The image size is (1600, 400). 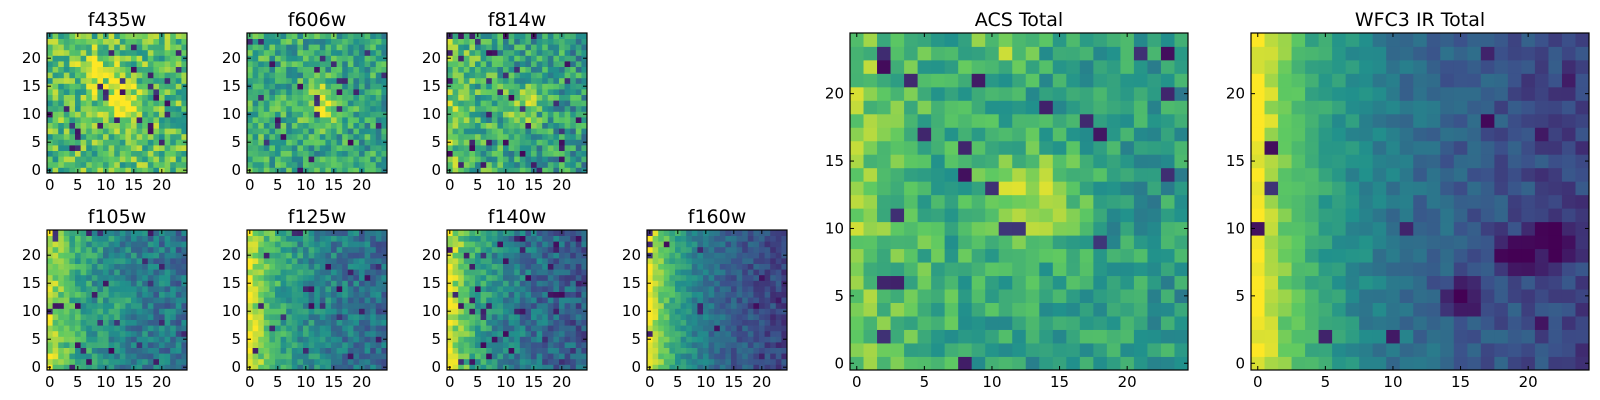 I want to click on panel-title: f125w, so click(x=317, y=217).